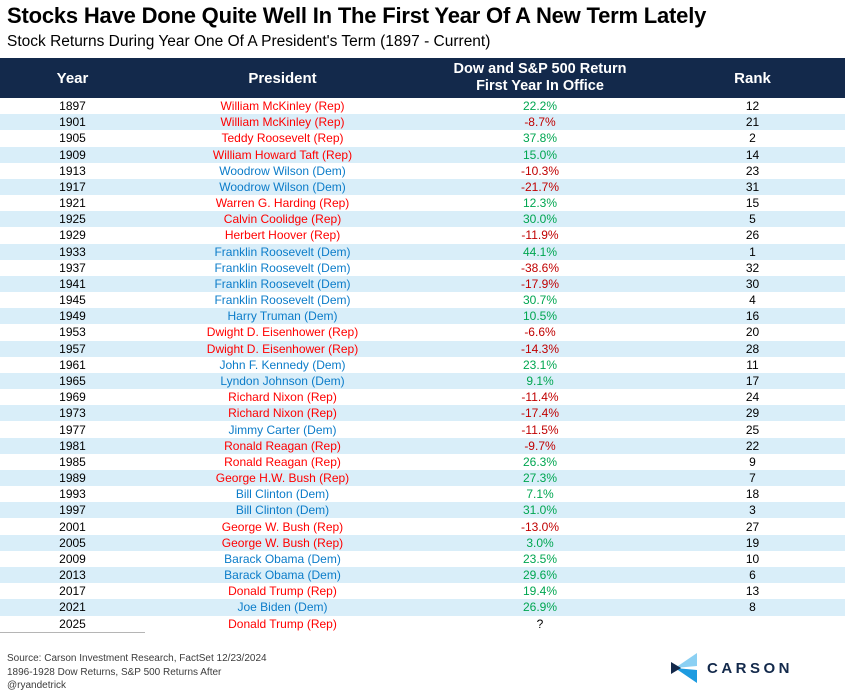  What do you see at coordinates (752, 138) in the screenshot?
I see `rank-cell: 2` at bounding box center [752, 138].